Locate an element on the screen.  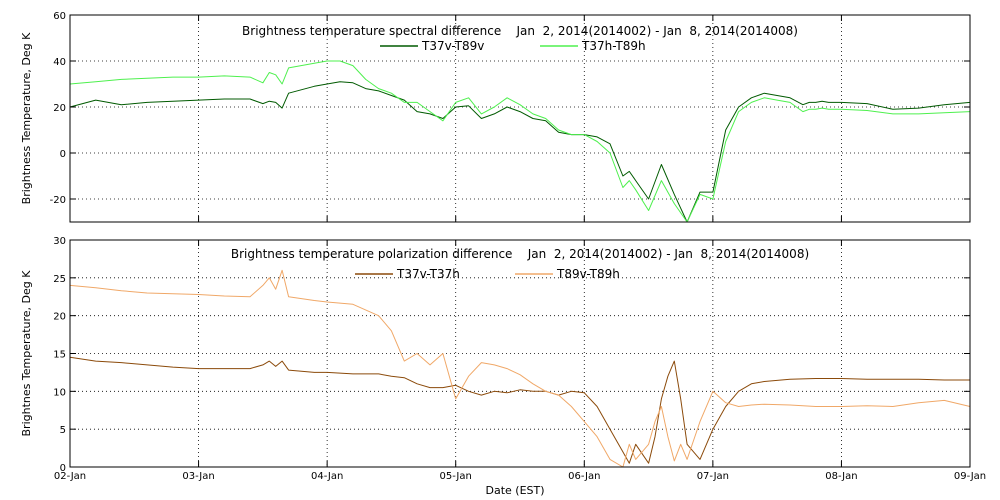
y-axis-label: Brightnes Temperature, Deg K is located at coordinates (26, 353).